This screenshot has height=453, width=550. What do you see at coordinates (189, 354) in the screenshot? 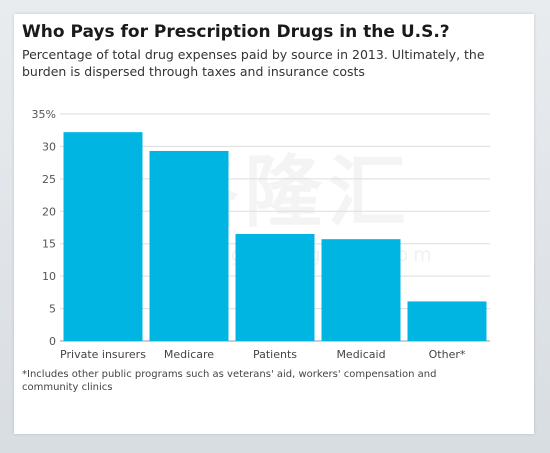
I see `x-tick-label: Medicare` at bounding box center [189, 354].